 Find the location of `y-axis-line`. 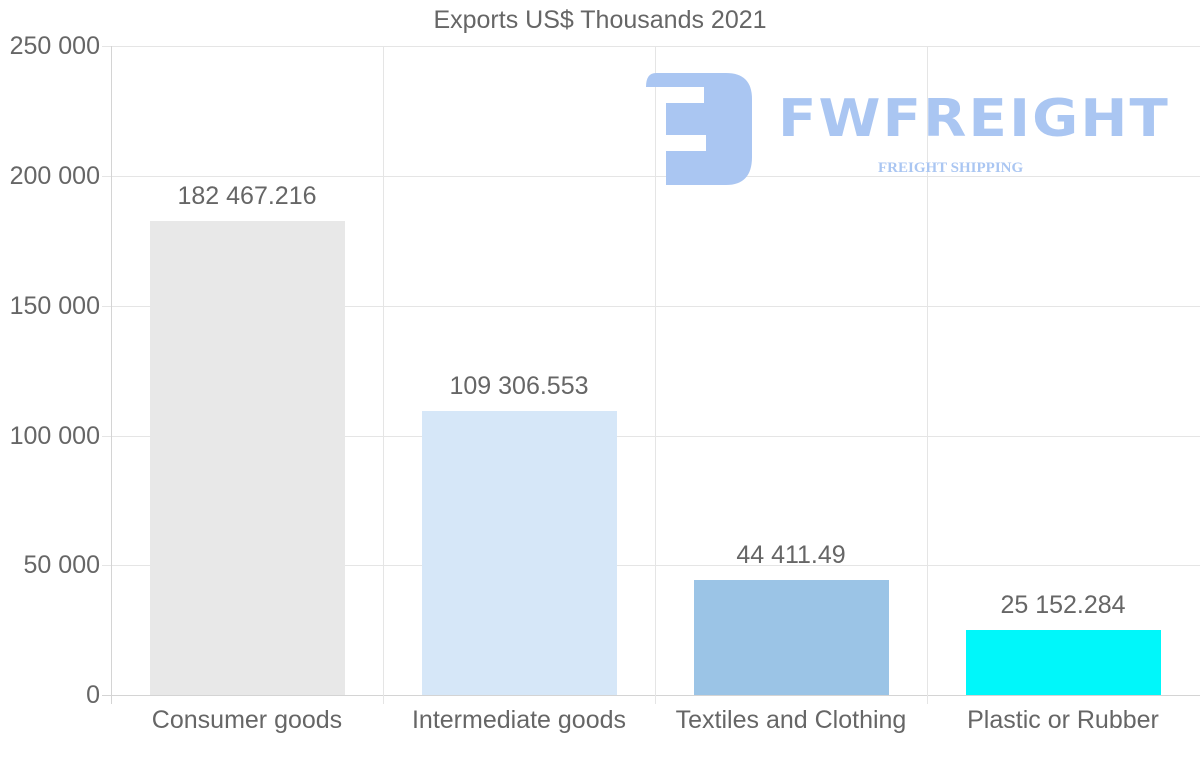

y-axis-line is located at coordinates (111, 375).